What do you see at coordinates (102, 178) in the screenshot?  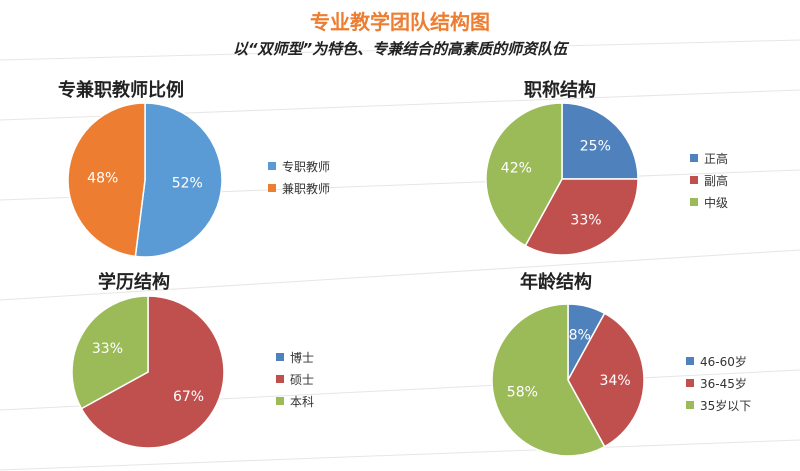 I see `pie-data-label: 48%` at bounding box center [102, 178].